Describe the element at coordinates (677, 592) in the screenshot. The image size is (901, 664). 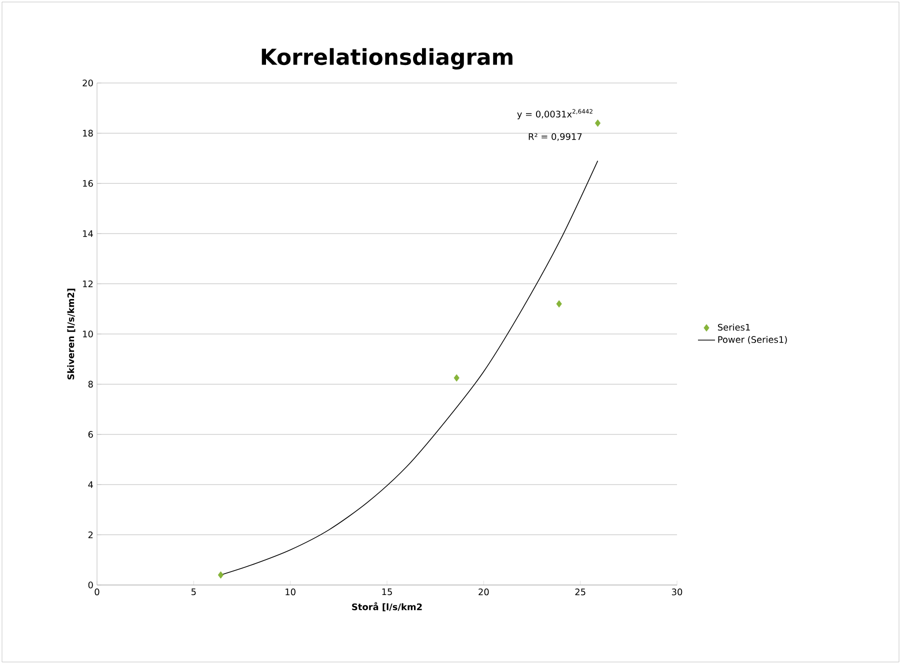
I see `x-tick-label: 30` at that location.